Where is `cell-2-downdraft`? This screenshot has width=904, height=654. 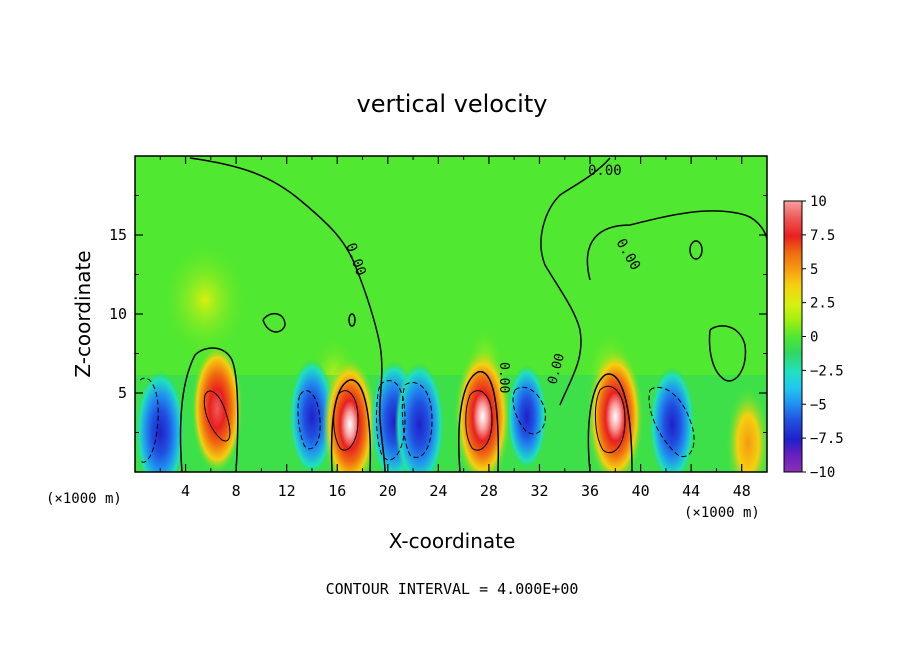
cell-2-downdraft is located at coordinates (312, 415).